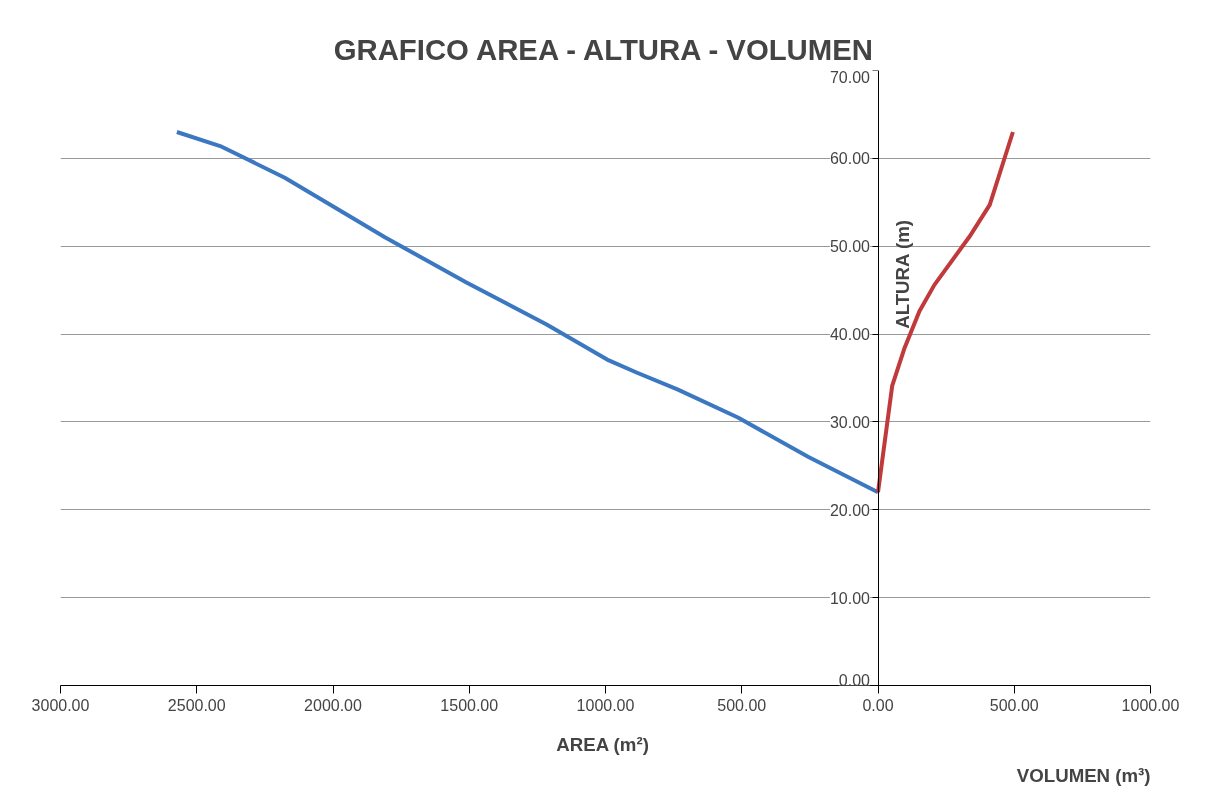 The image size is (1217, 798). Describe the element at coordinates (850, 598) in the screenshot. I see `y-tick-label: 10.00` at that location.